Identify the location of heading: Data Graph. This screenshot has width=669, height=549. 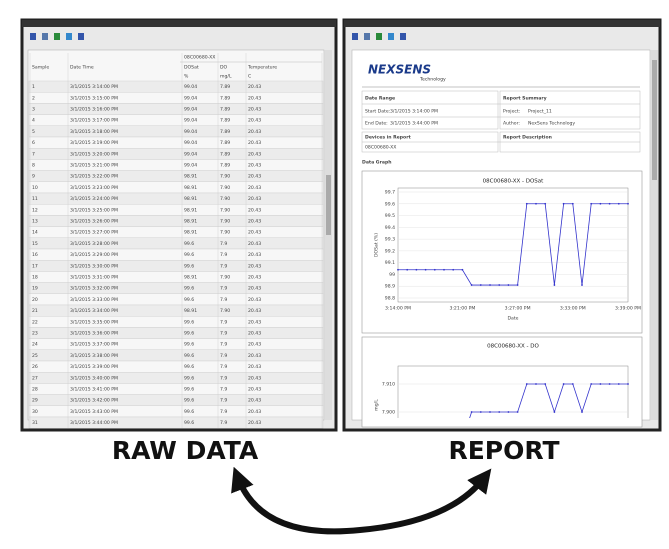
(377, 163).